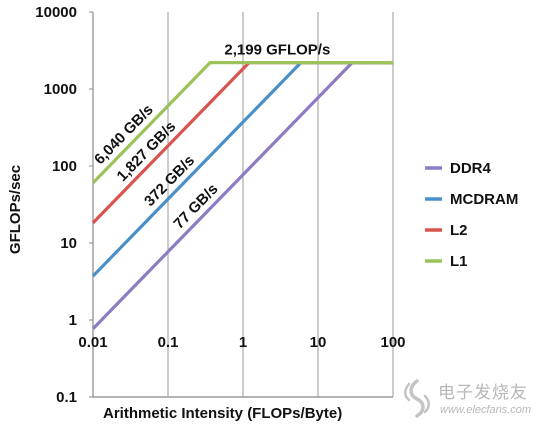 This screenshot has width=550, height=430. What do you see at coordinates (483, 393) in the screenshot?
I see `watermark-text: 电子发烧友` at bounding box center [483, 393].